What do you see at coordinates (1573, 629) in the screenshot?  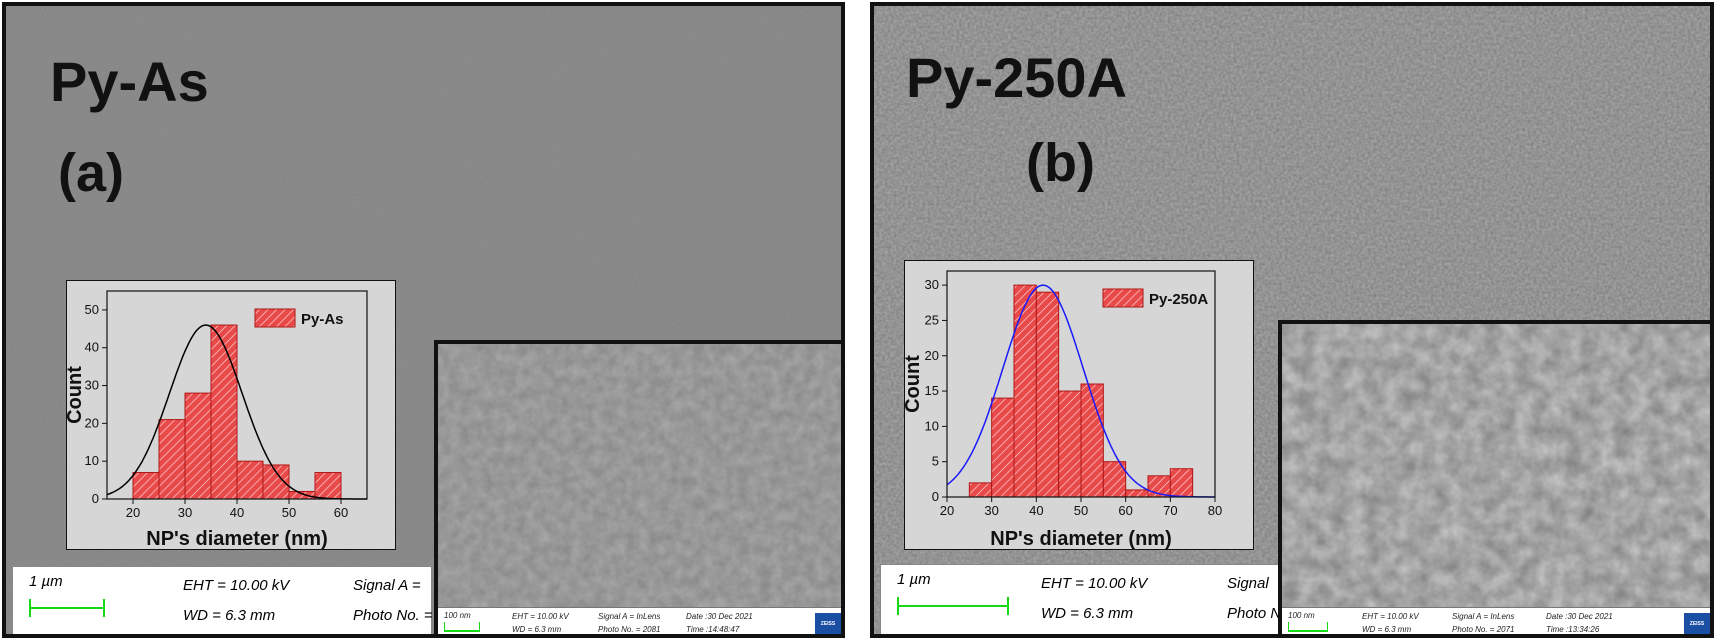 I see `inset-time: Time :13:34:26` at bounding box center [1573, 629].